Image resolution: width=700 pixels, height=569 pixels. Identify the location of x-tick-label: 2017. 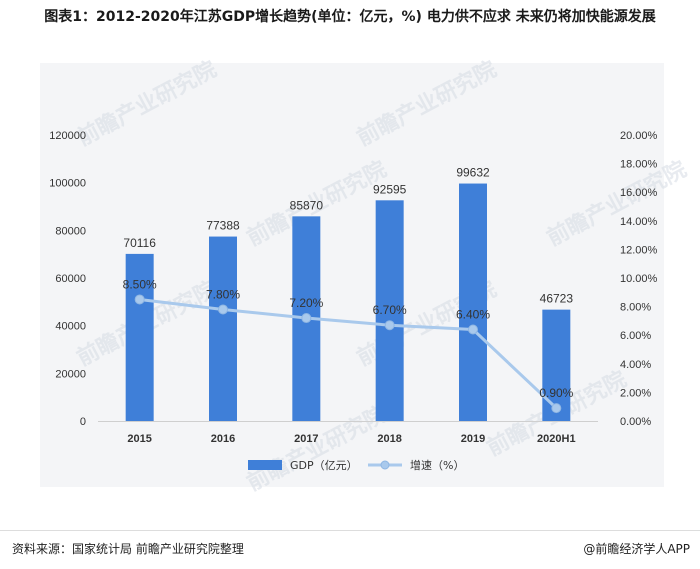
(306, 439).